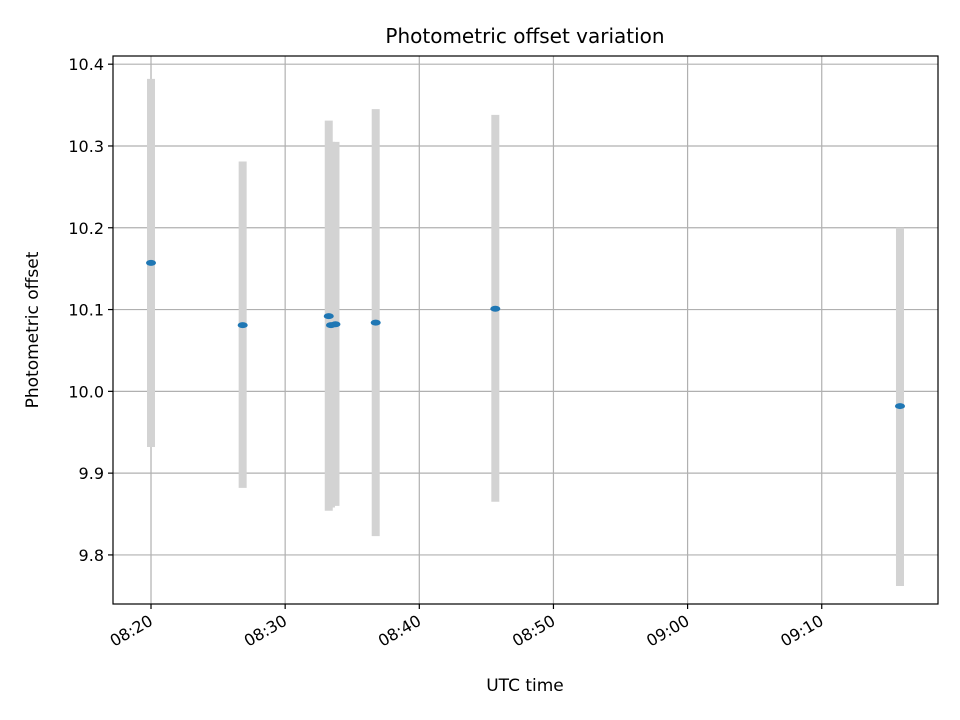 This screenshot has height=720, width=960. I want to click on x-axis-ticks: 08:20 08:30 08:40 08:50 09:00 09:10, so click(467, 627).